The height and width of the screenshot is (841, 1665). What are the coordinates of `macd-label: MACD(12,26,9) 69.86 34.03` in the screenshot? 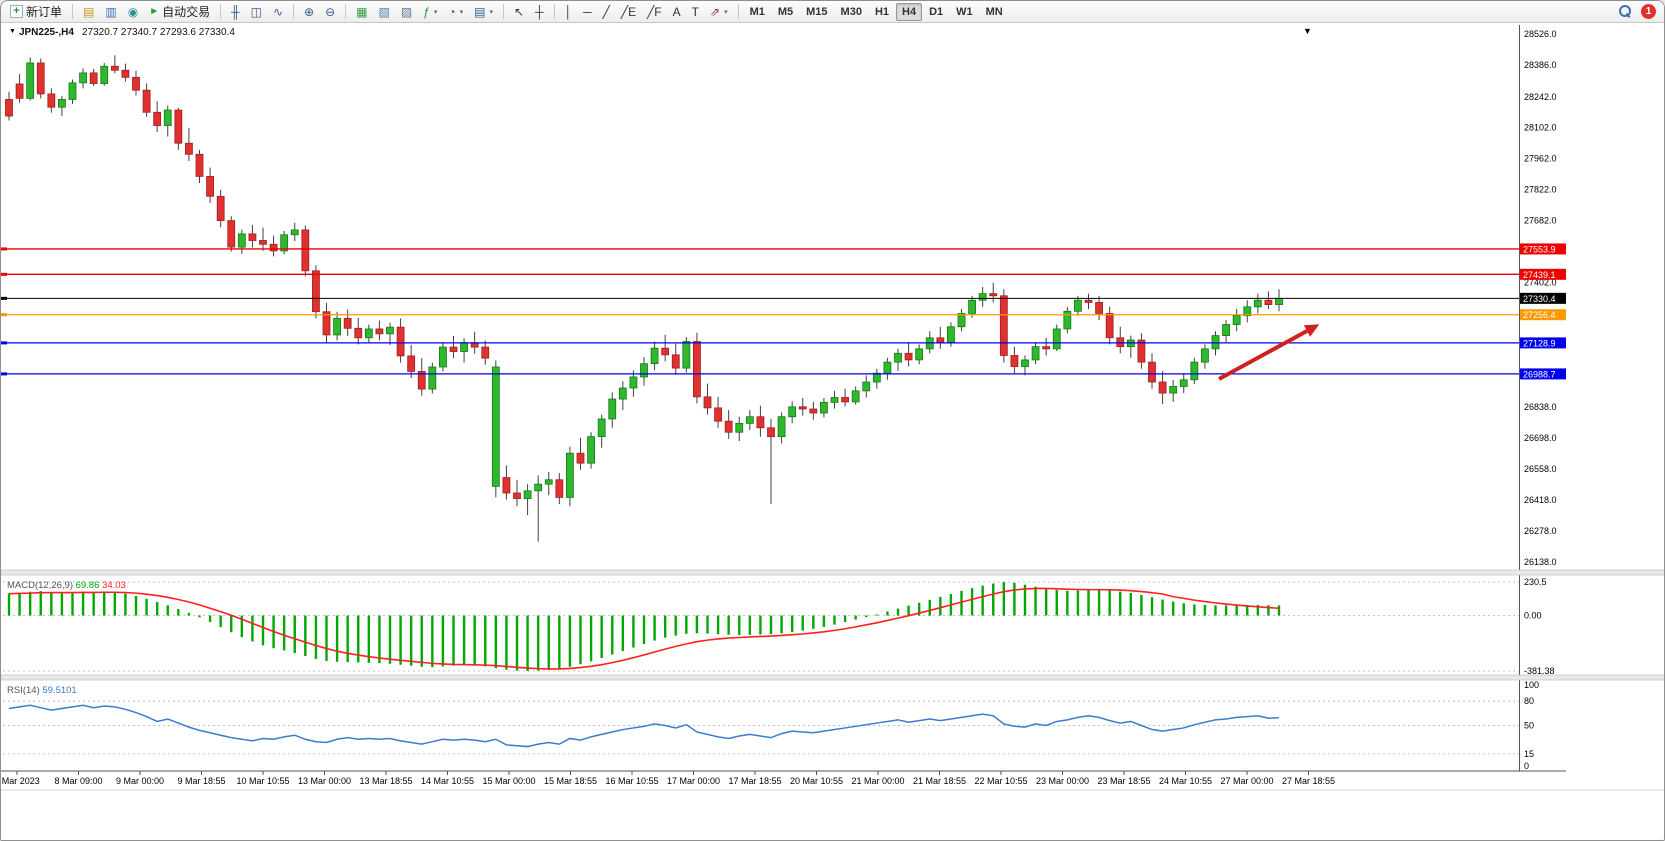 It's located at (66, 585).